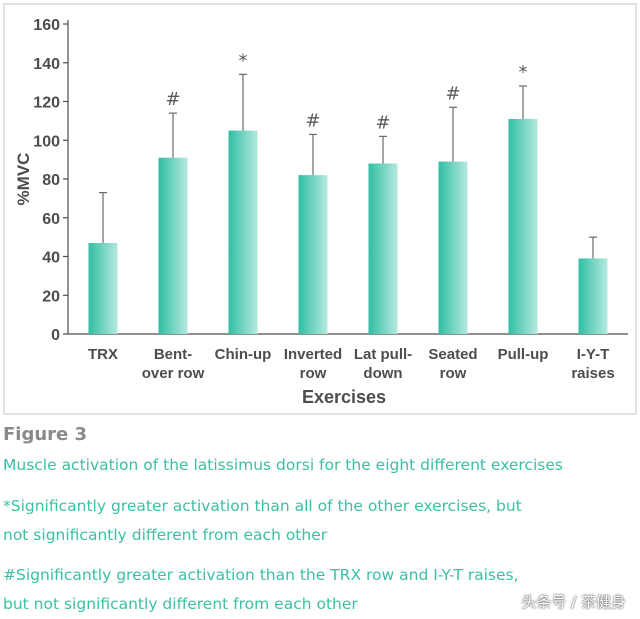  Describe the element at coordinates (593, 354) in the screenshot. I see `x-tick-label: I-Y-T` at that location.